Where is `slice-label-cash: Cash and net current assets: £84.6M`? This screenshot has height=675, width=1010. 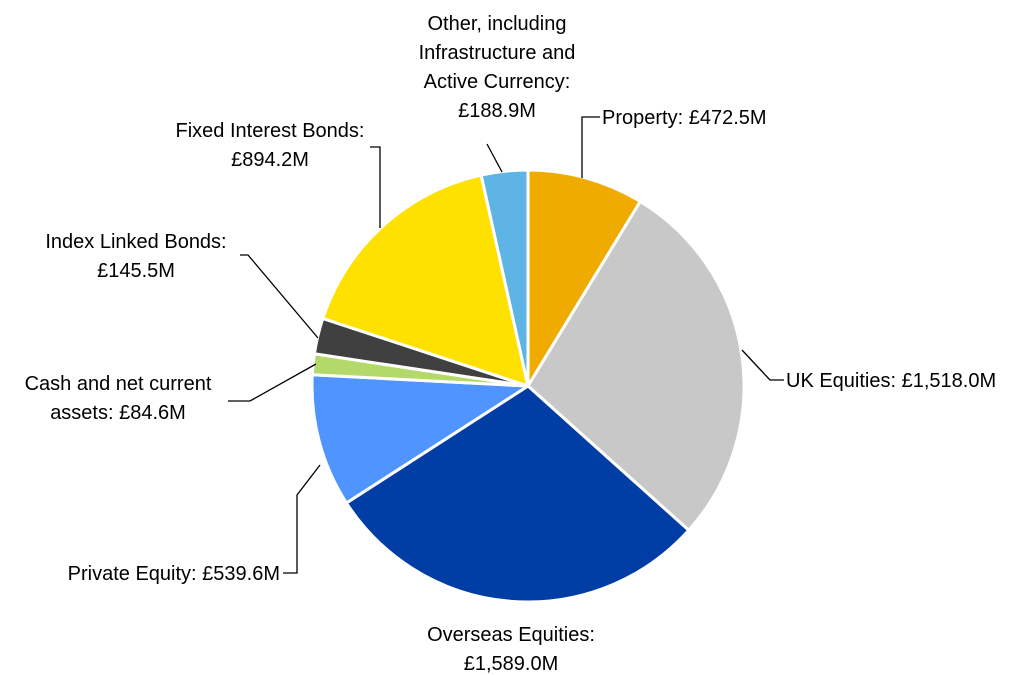 slice-label-cash: Cash and net current assets: £84.6M is located at coordinates (118, 398).